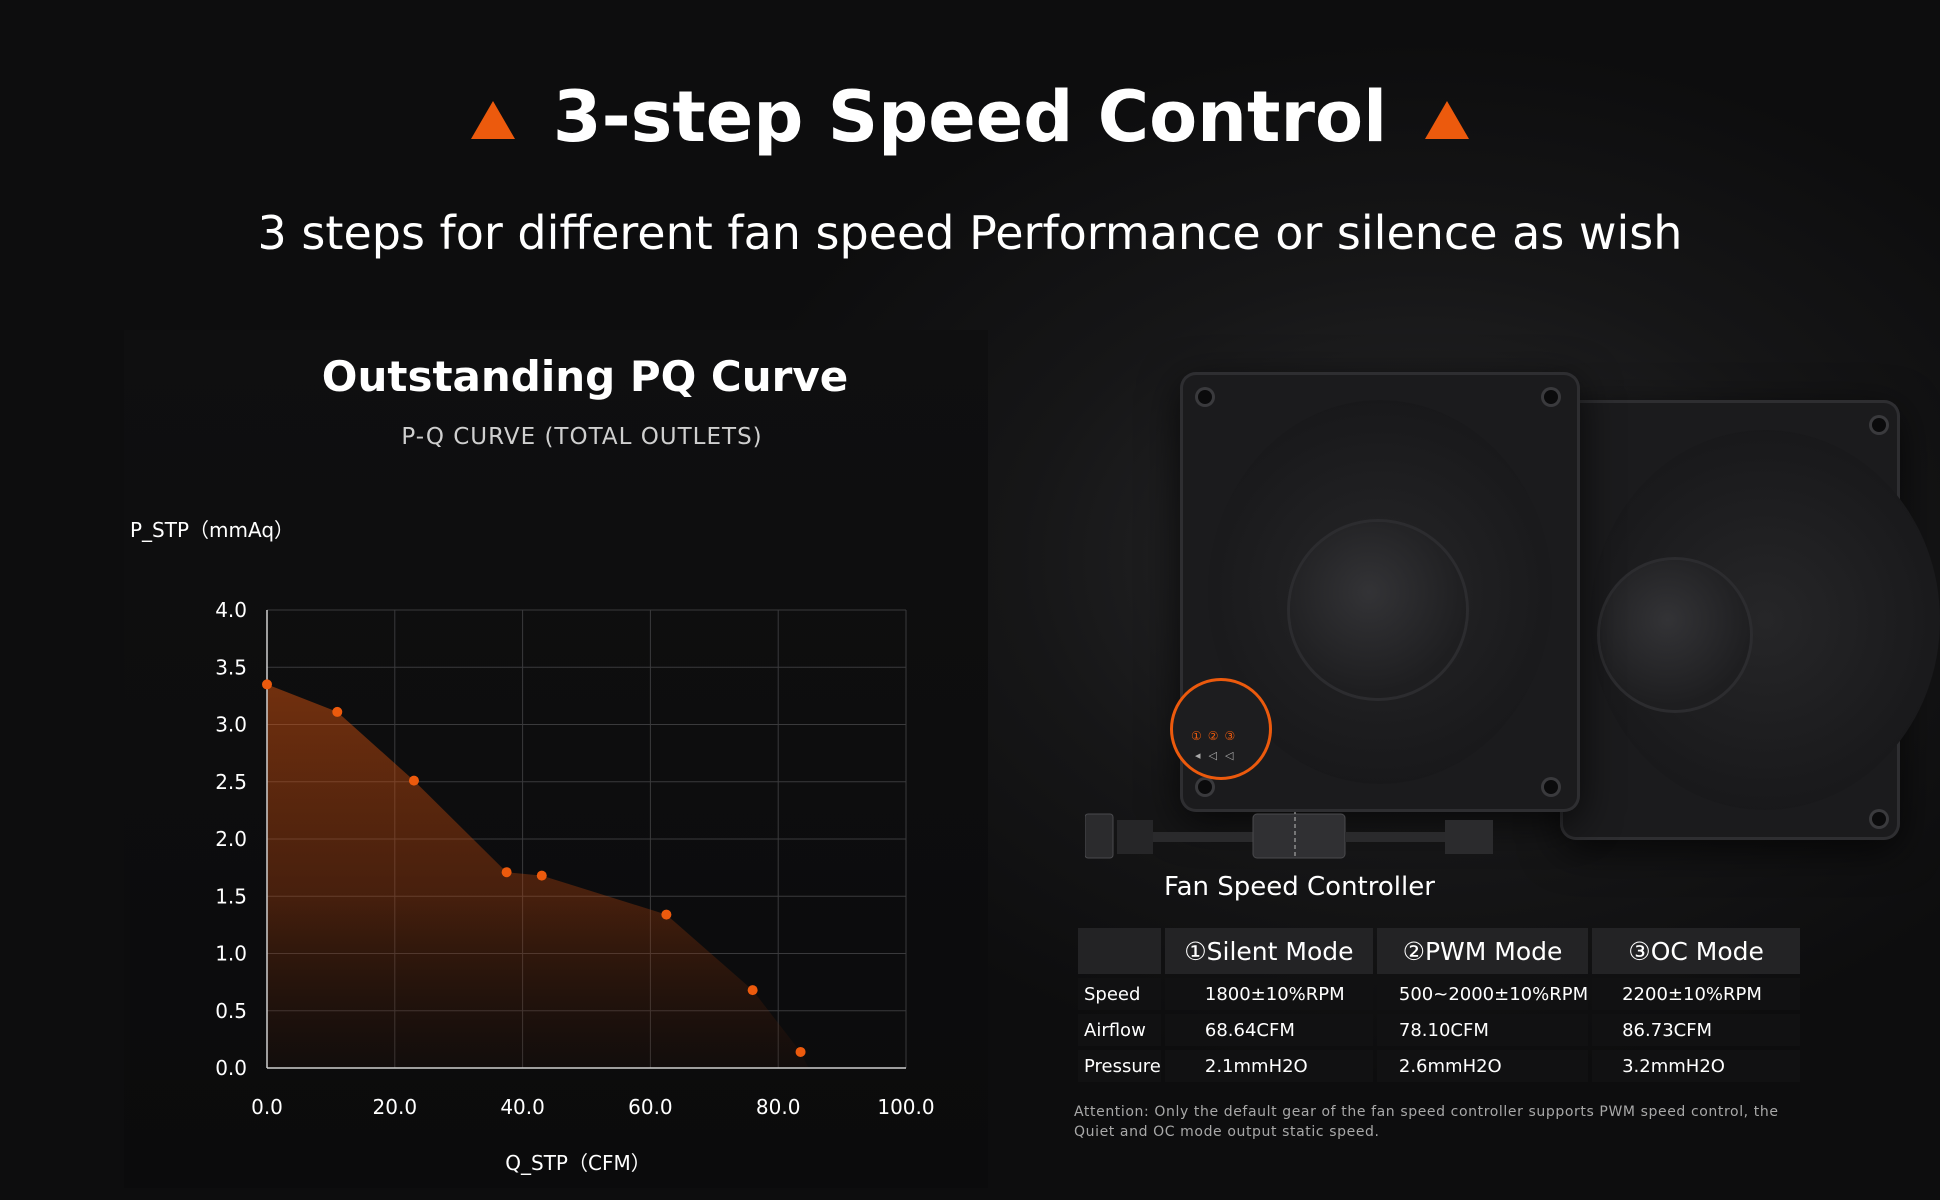  Describe the element at coordinates (1119, 1030) in the screenshot. I see `row-label: Airflow` at that location.